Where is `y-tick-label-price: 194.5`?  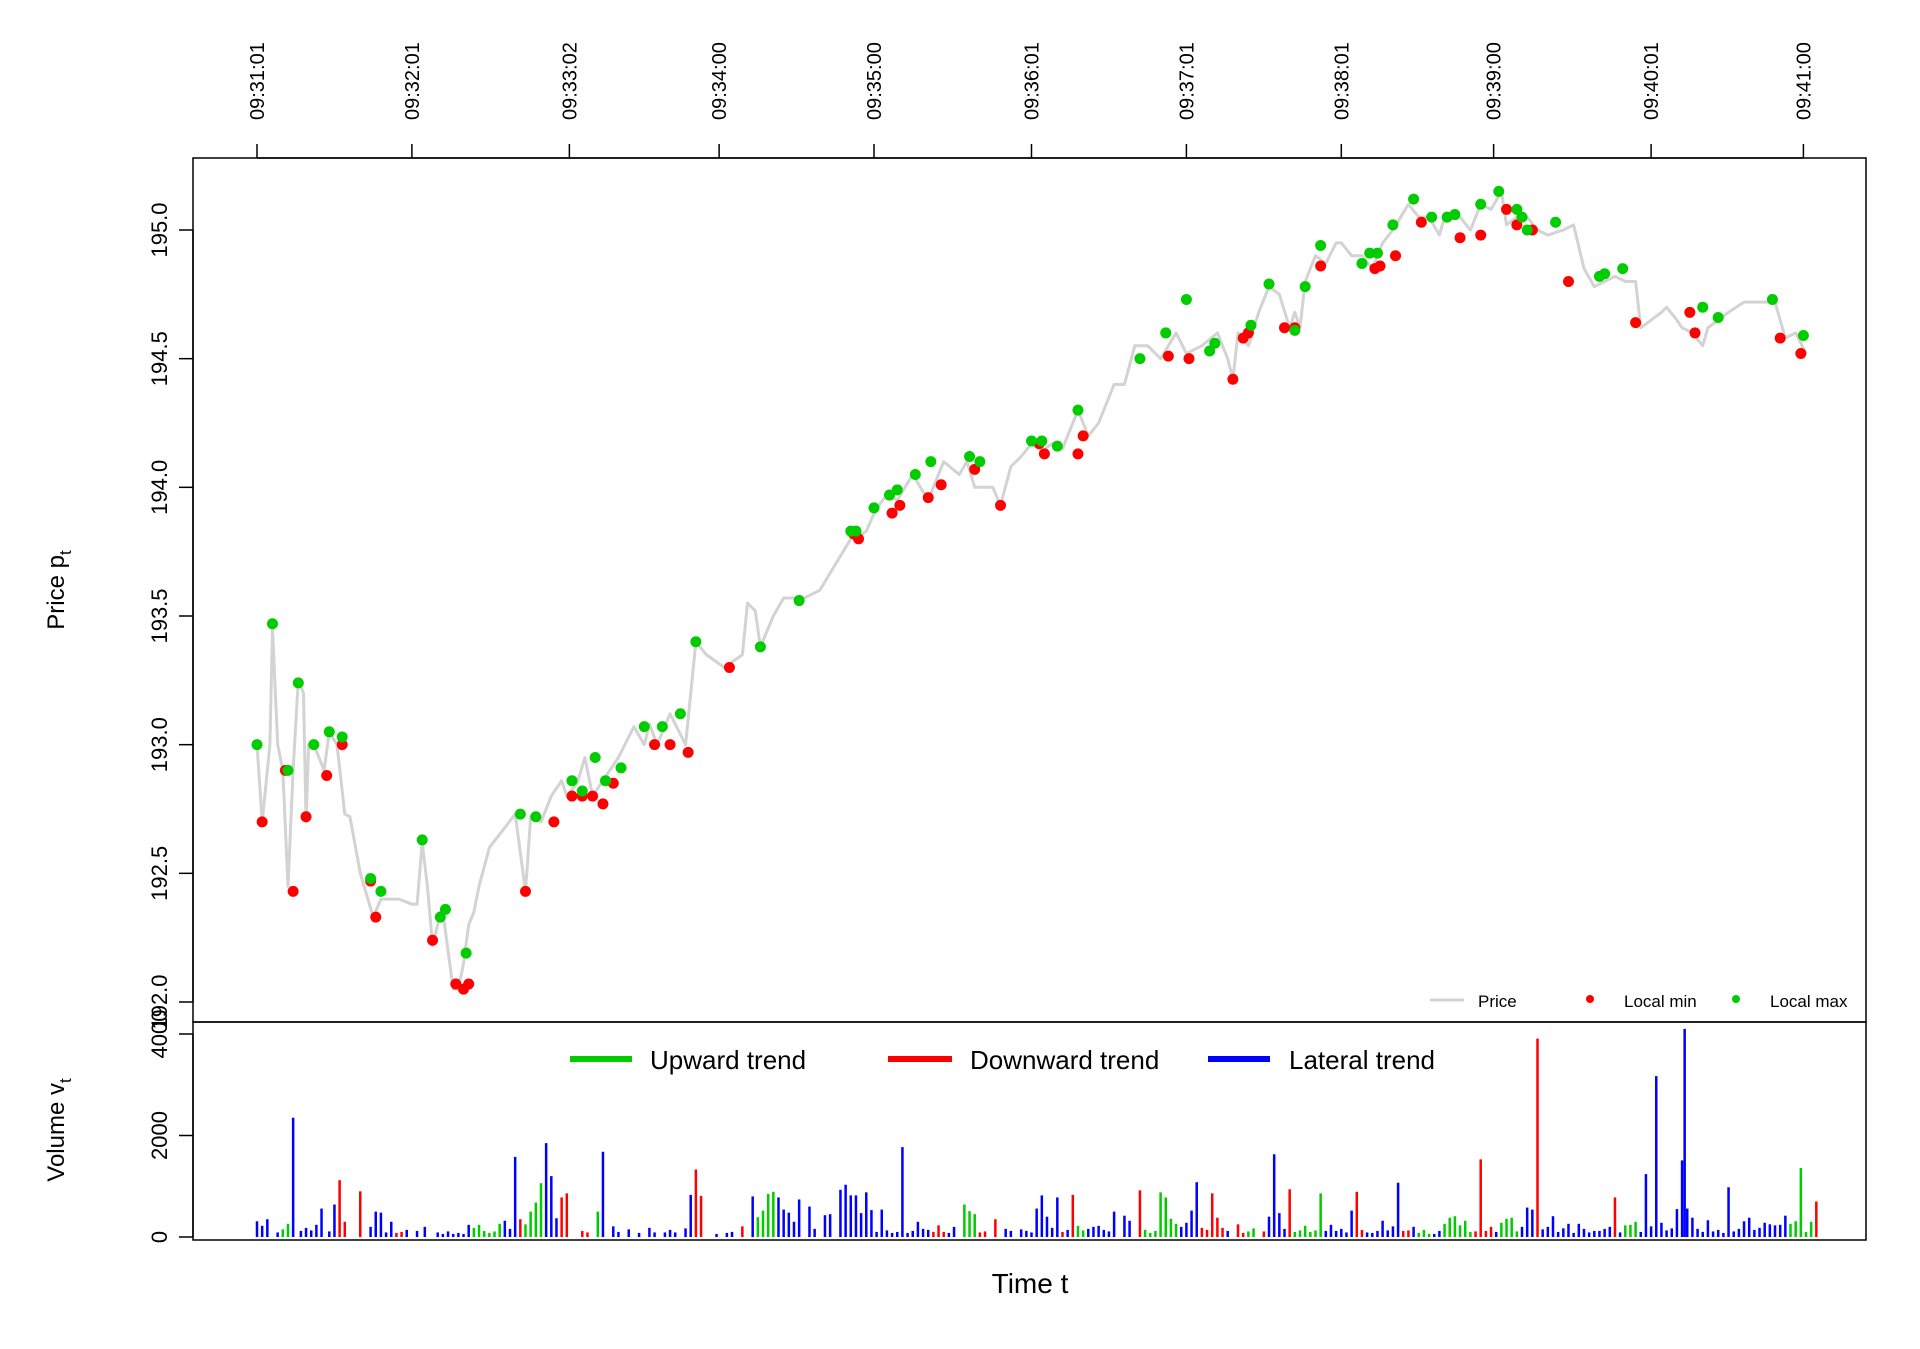 y-tick-label-price: 194.5 is located at coordinates (159, 358).